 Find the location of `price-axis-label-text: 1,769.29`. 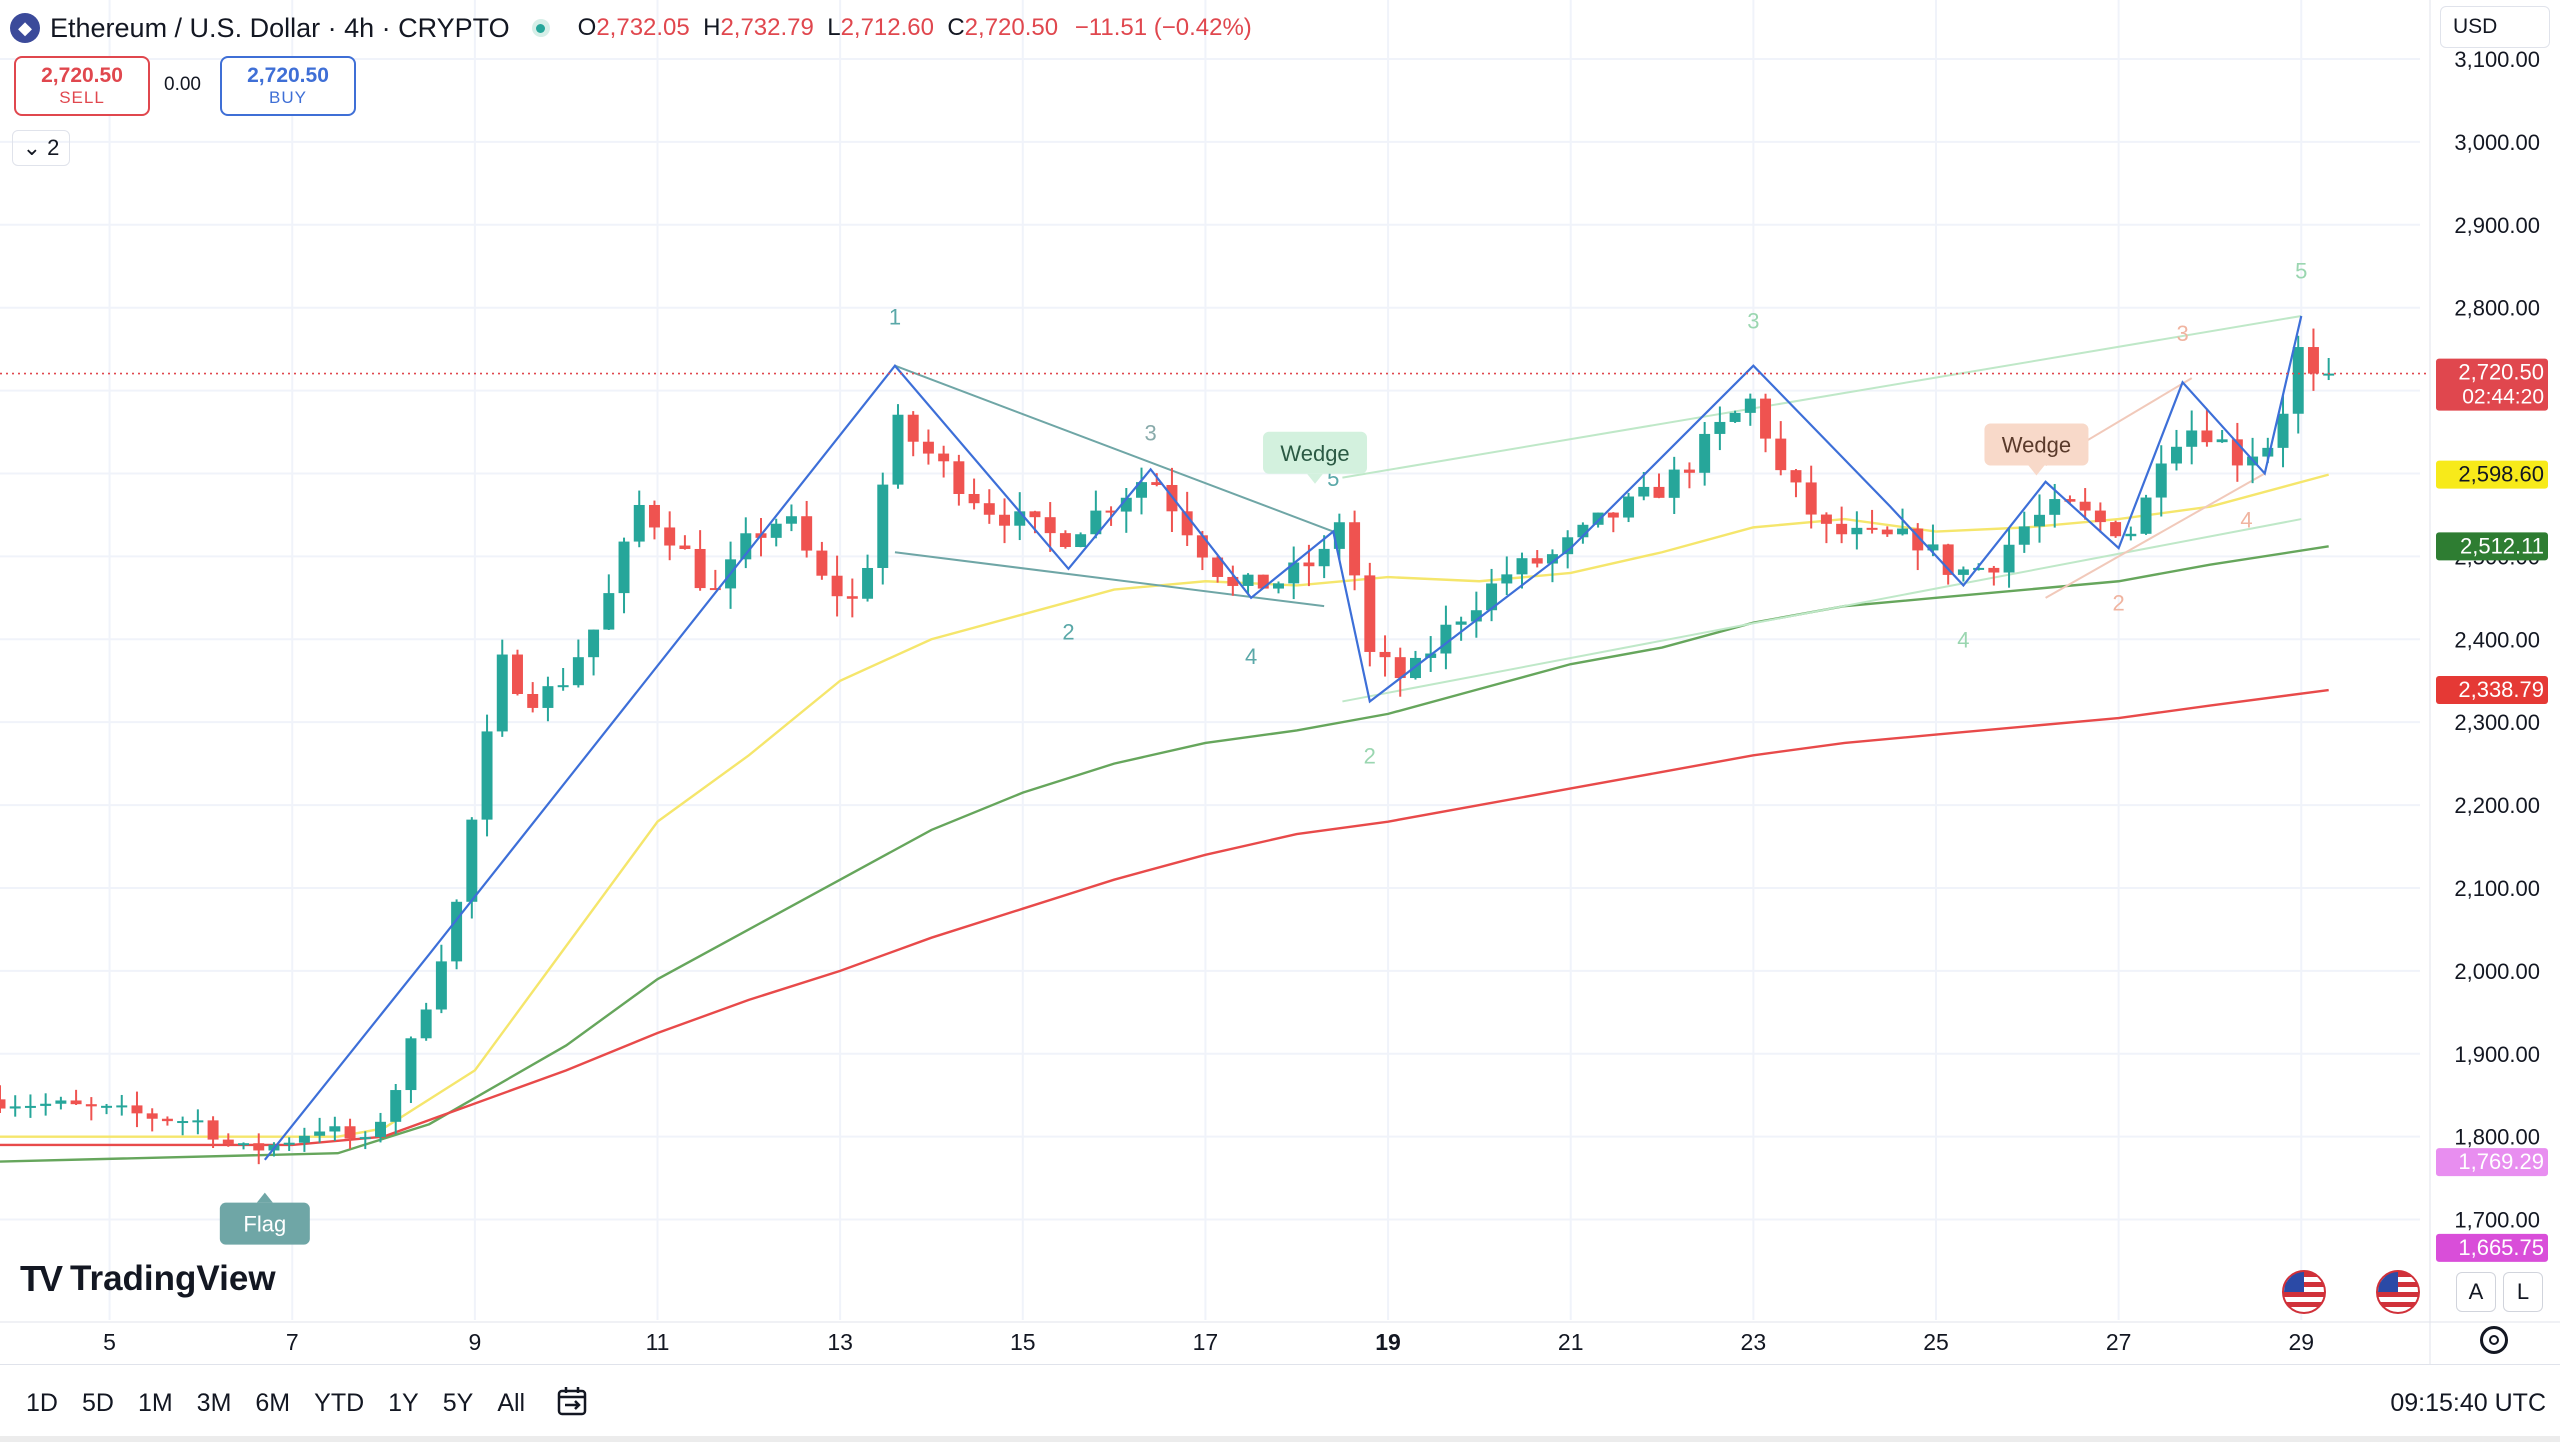

price-axis-label-text: 1,769.29 is located at coordinates (2501, 1161).